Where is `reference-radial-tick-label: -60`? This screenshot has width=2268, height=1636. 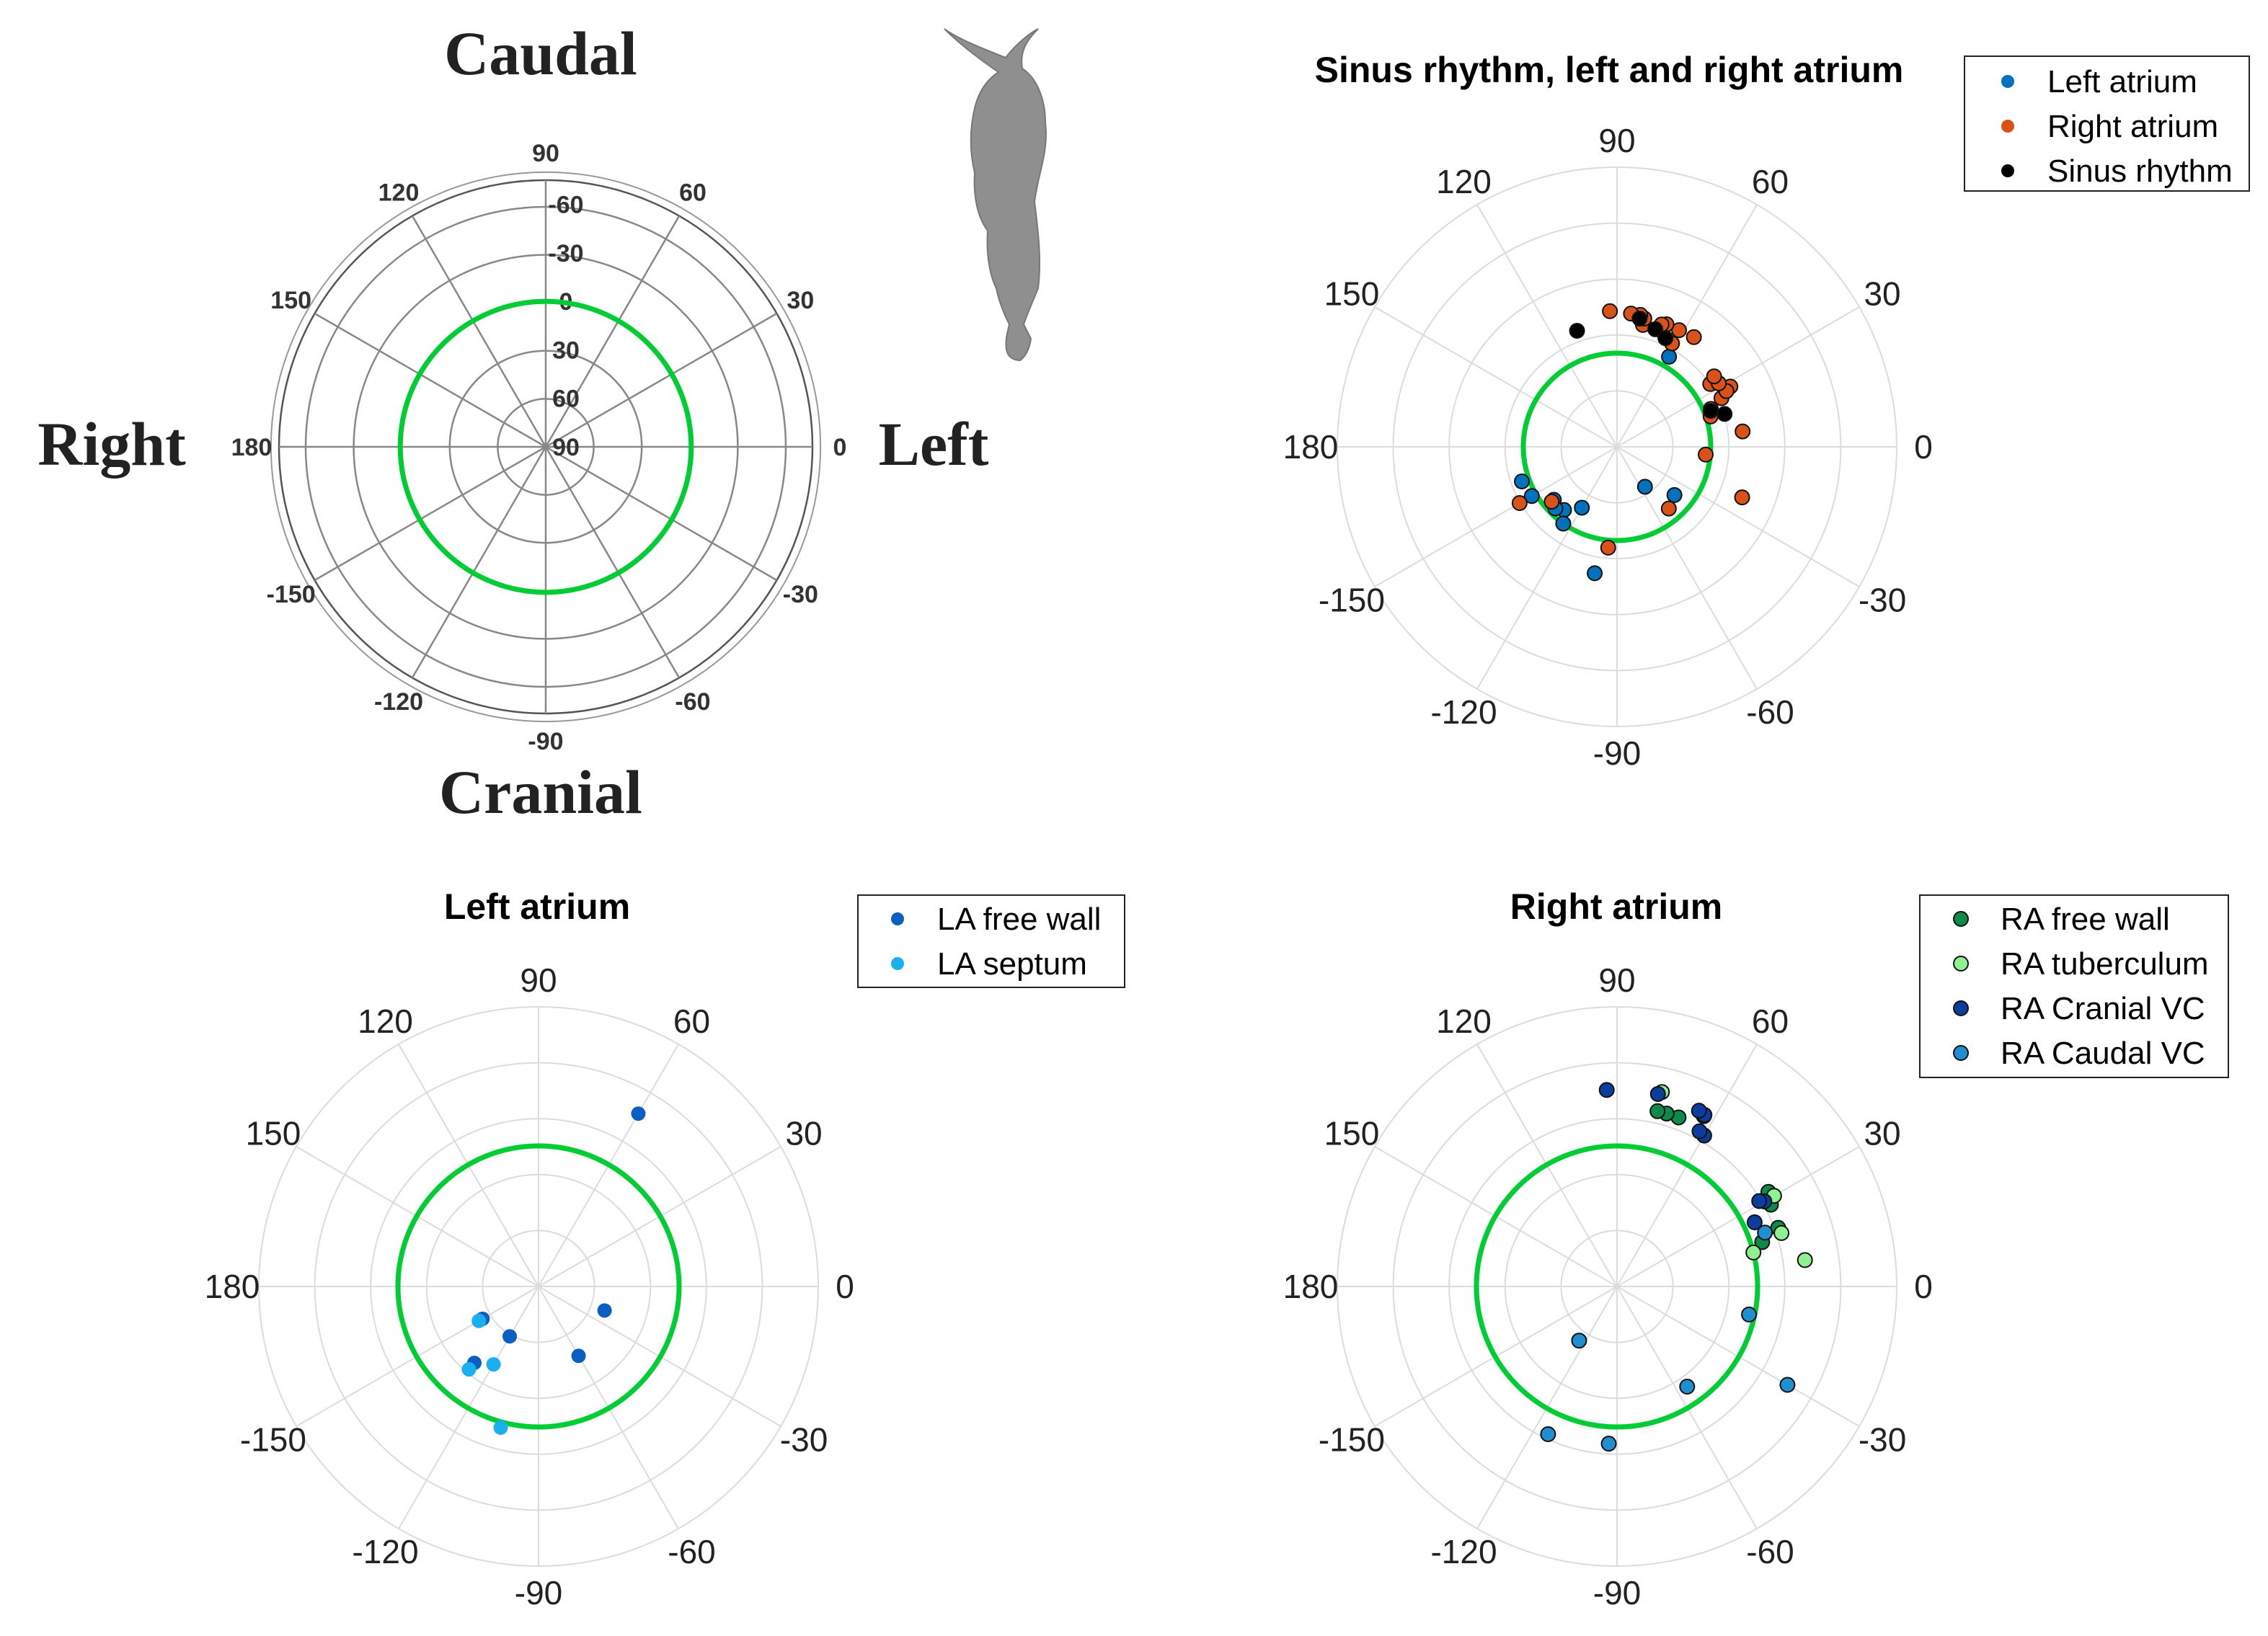 reference-radial-tick-label: -60 is located at coordinates (565, 205).